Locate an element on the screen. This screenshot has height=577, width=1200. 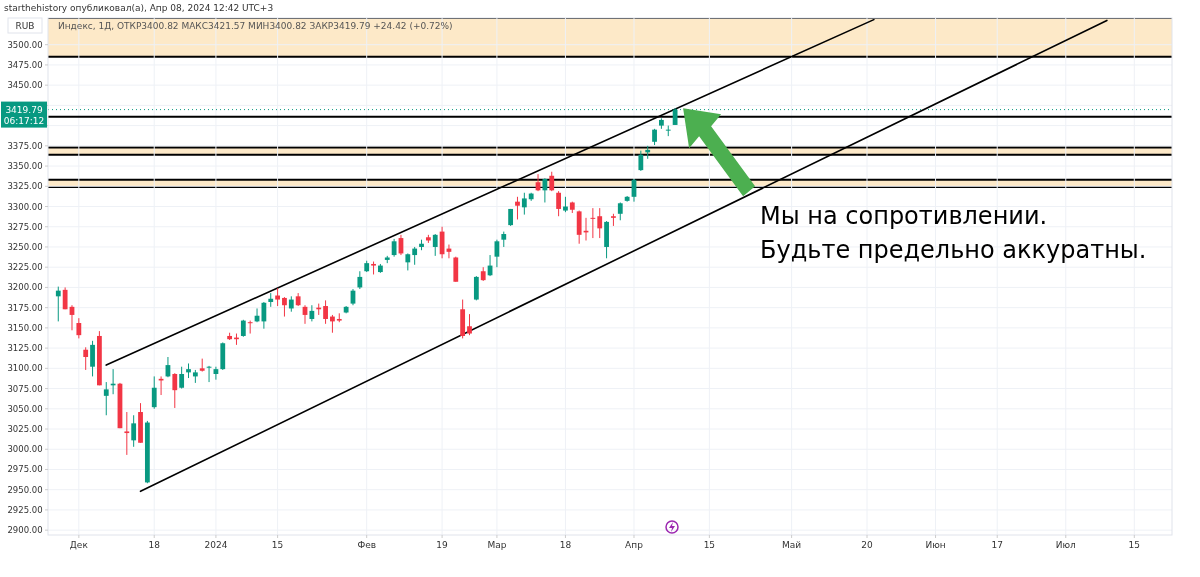
y-axis-title: RUB is located at coordinates (25, 26).